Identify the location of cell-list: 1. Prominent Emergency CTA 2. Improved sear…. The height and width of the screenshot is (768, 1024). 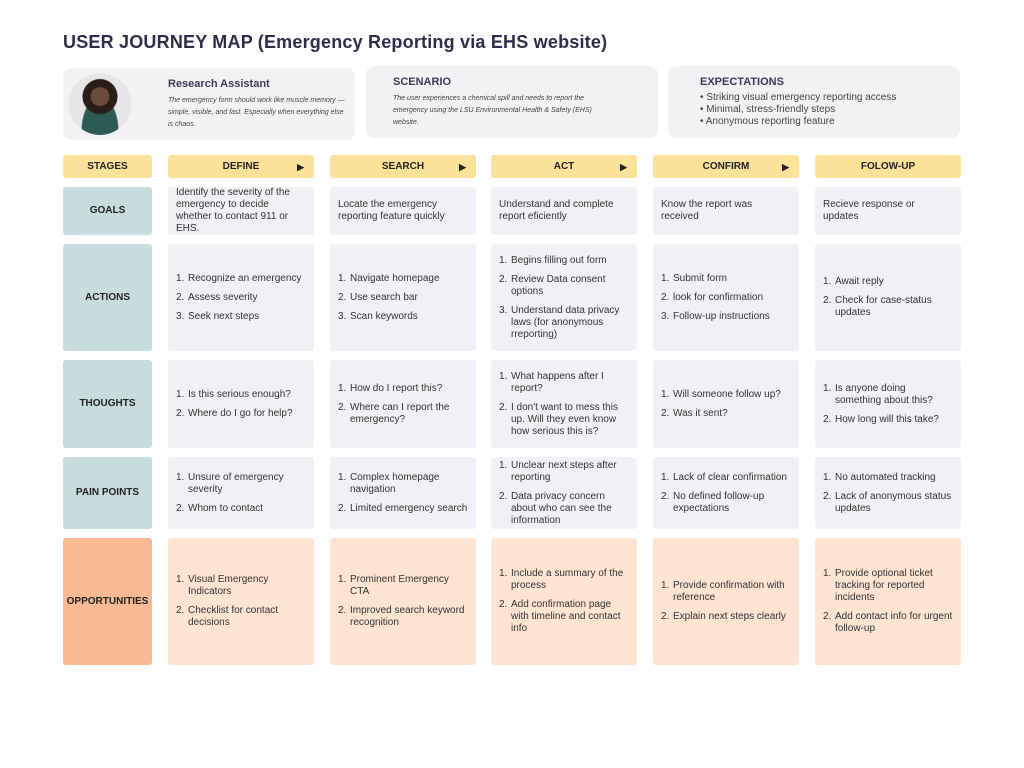
(403, 601).